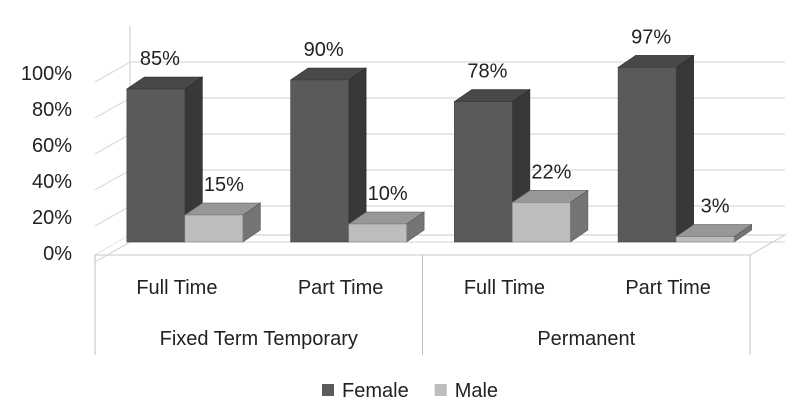 The height and width of the screenshot is (408, 796). I want to click on data-label-male: 15%, so click(224, 185).